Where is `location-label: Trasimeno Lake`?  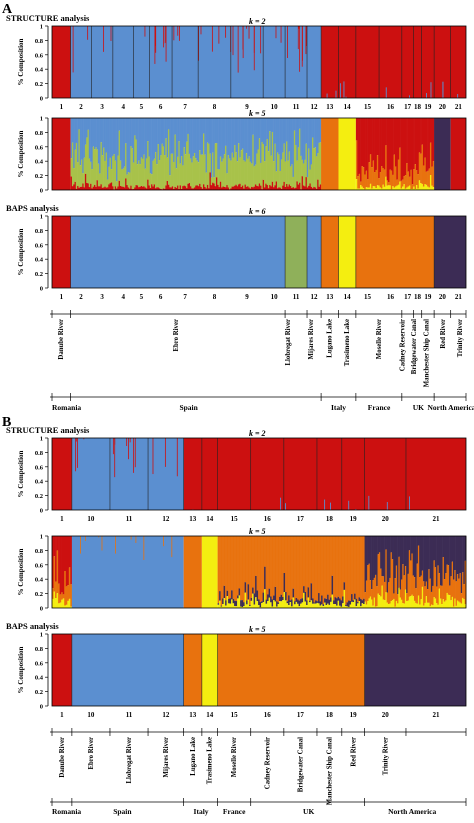
location-label: Trasimeno Lake is located at coordinates (210, 760).